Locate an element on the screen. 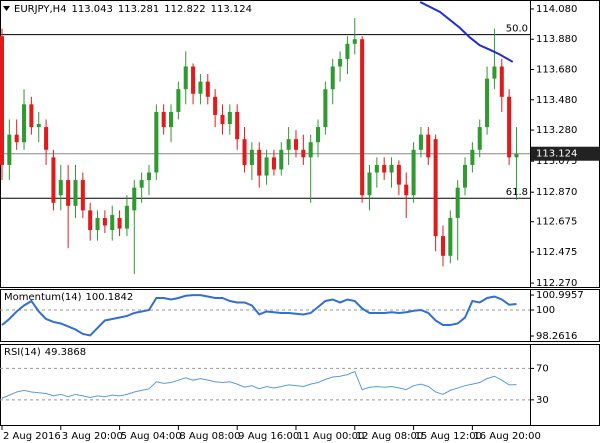 The width and height of the screenshot is (600, 443). indicator-header: RSI(14) 49.3868 is located at coordinates (45, 352).